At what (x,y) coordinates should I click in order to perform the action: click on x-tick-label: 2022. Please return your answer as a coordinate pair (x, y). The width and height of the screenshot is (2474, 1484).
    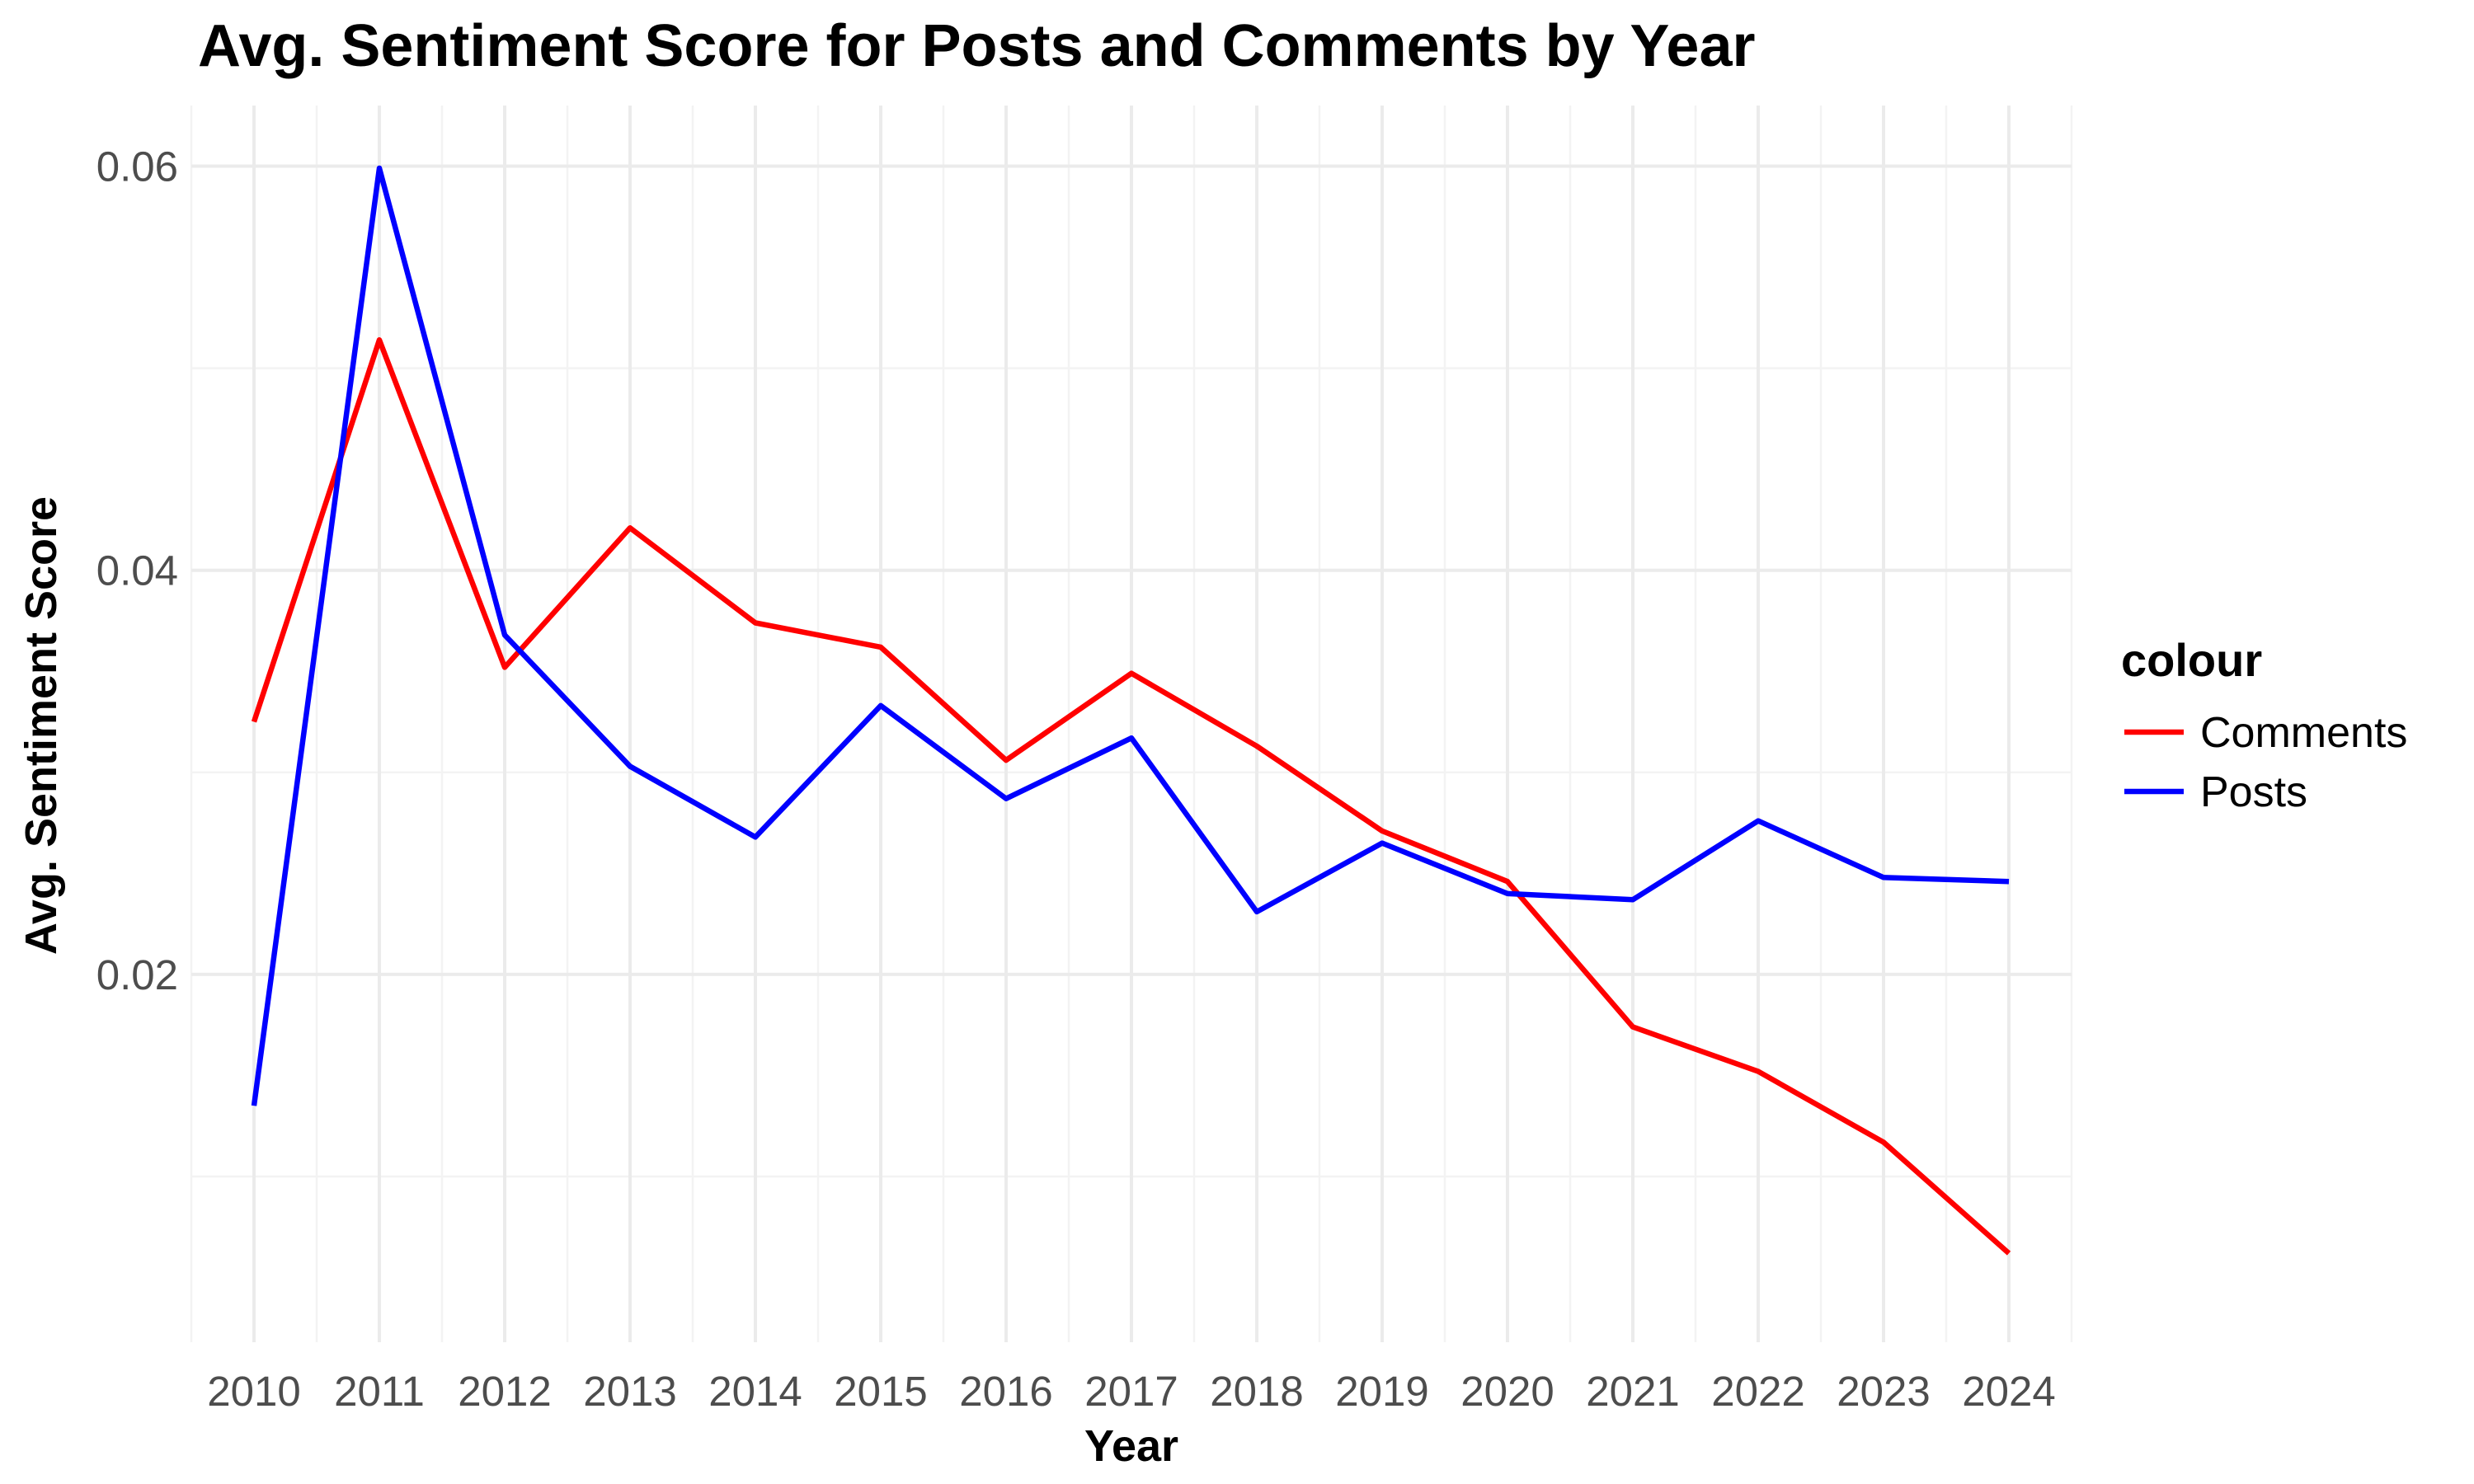
    Looking at the image, I should click on (1757, 1391).